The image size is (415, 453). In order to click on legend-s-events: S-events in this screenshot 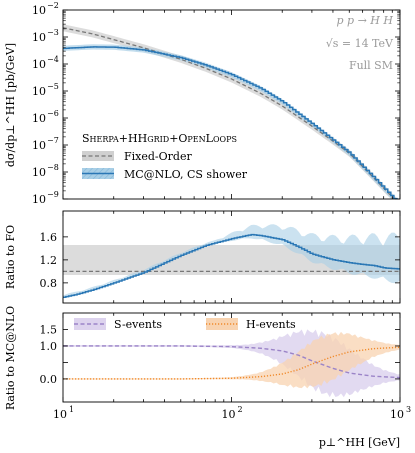, I will do `click(138, 324)`.